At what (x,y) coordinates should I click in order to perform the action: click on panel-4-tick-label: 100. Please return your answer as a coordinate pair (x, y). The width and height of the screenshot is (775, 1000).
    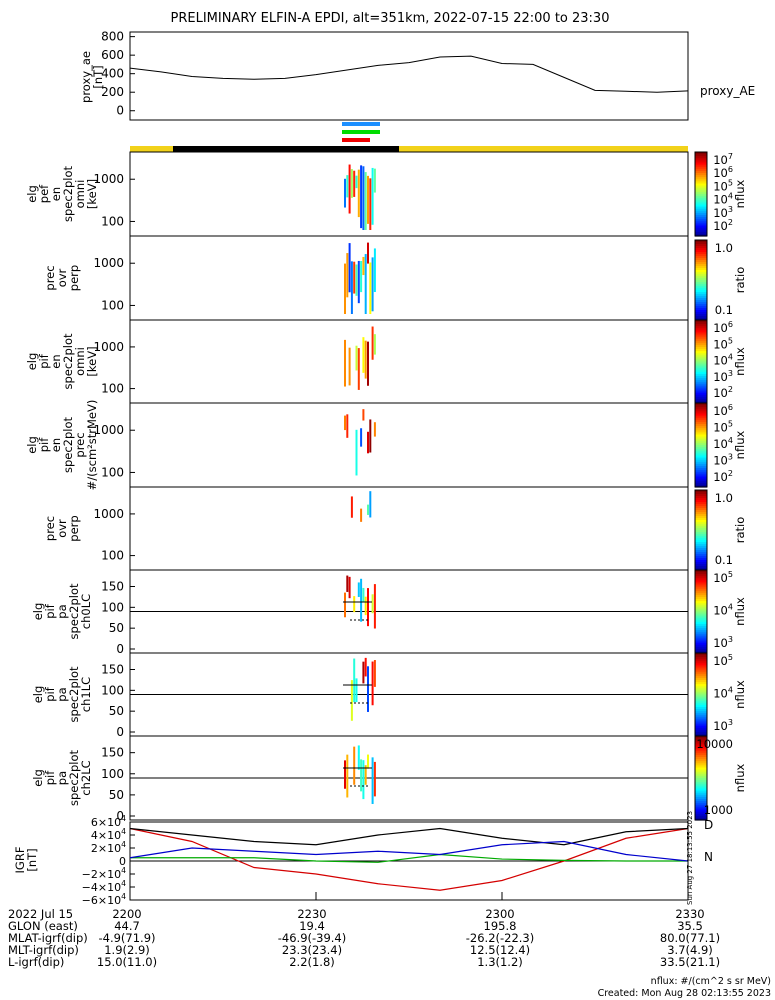
    Looking at the image, I should click on (112, 472).